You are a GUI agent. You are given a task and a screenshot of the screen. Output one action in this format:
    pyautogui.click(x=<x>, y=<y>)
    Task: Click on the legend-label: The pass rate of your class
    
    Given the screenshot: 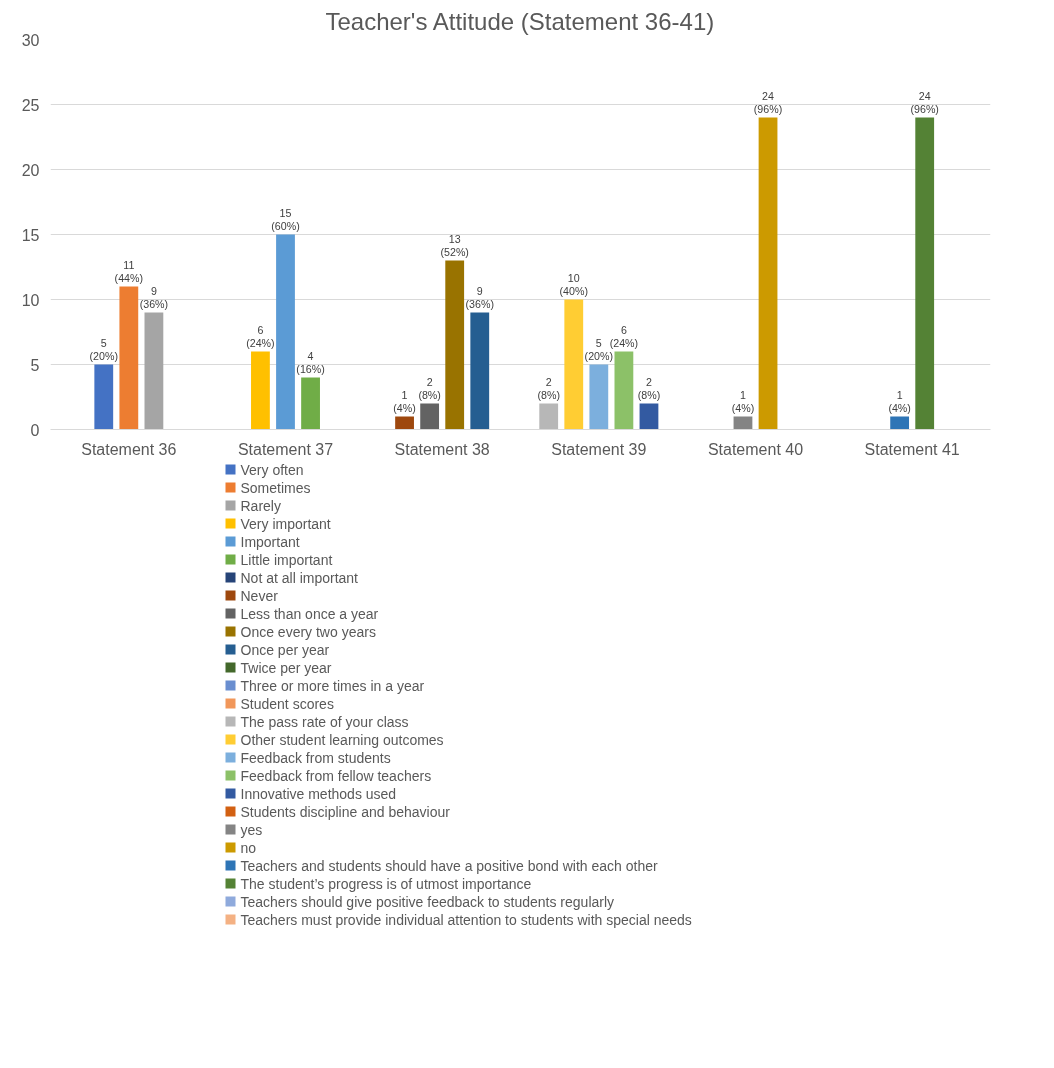 What is the action you would take?
    pyautogui.click(x=324, y=721)
    